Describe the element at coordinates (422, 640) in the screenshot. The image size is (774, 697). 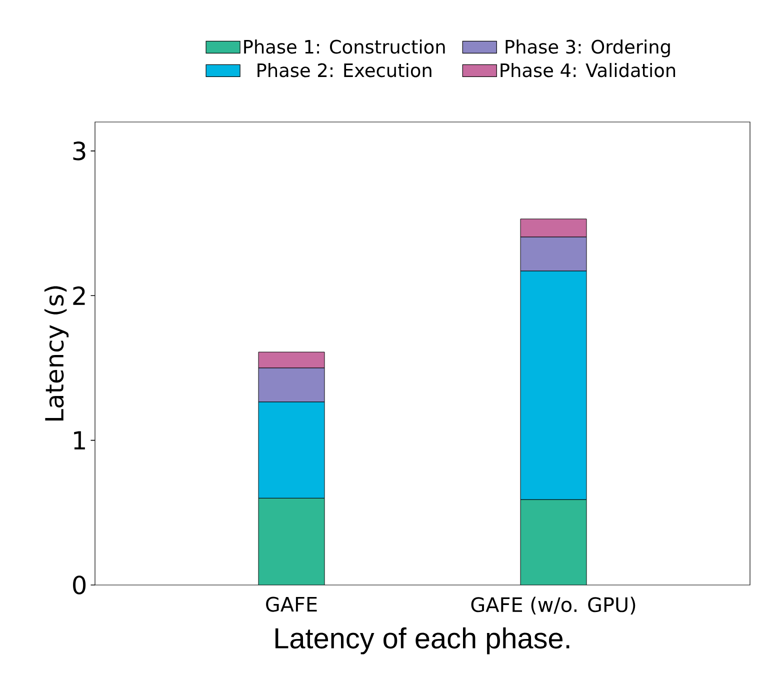
I see `x-axis-title: Latency of each phase.` at that location.